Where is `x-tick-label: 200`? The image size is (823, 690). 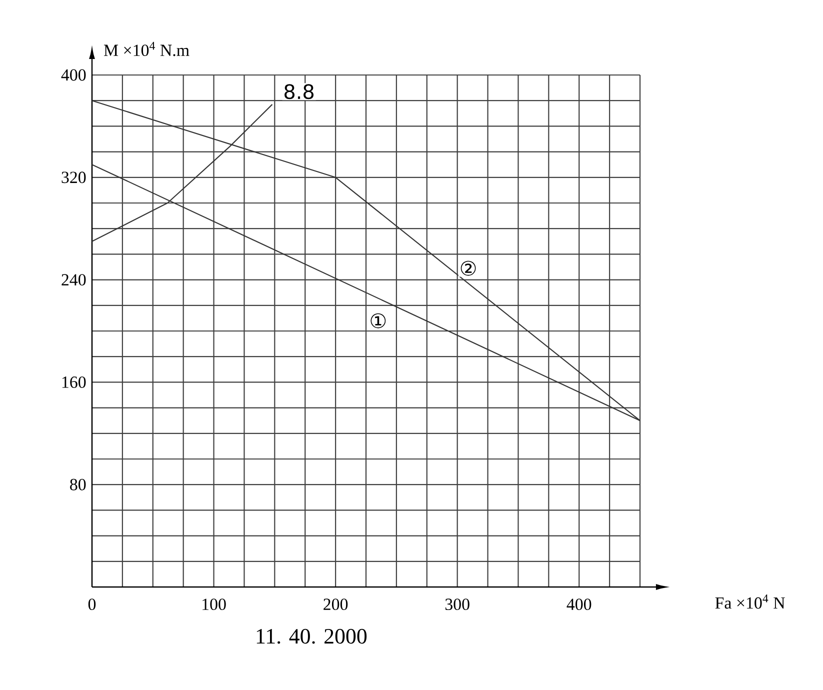
x-tick-label: 200 is located at coordinates (336, 604).